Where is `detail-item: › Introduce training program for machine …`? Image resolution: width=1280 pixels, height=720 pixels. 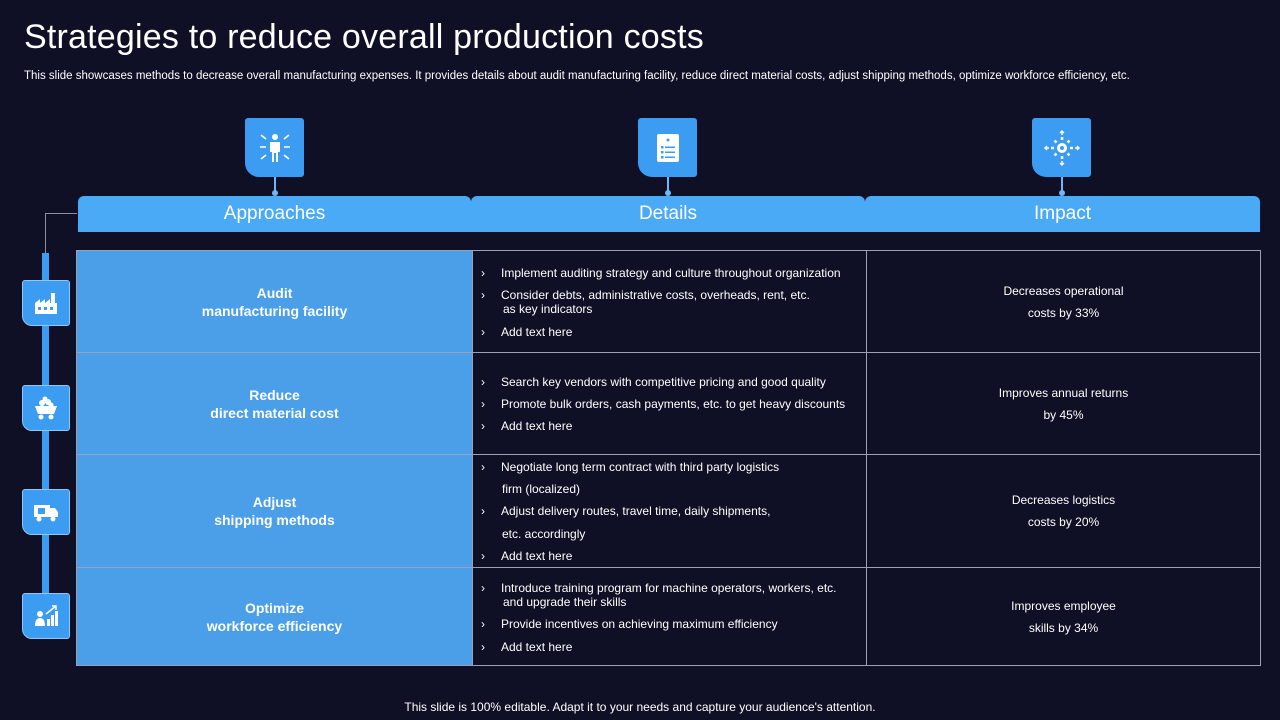
detail-item: › Introduce training program for machine … is located at coordinates (659, 588).